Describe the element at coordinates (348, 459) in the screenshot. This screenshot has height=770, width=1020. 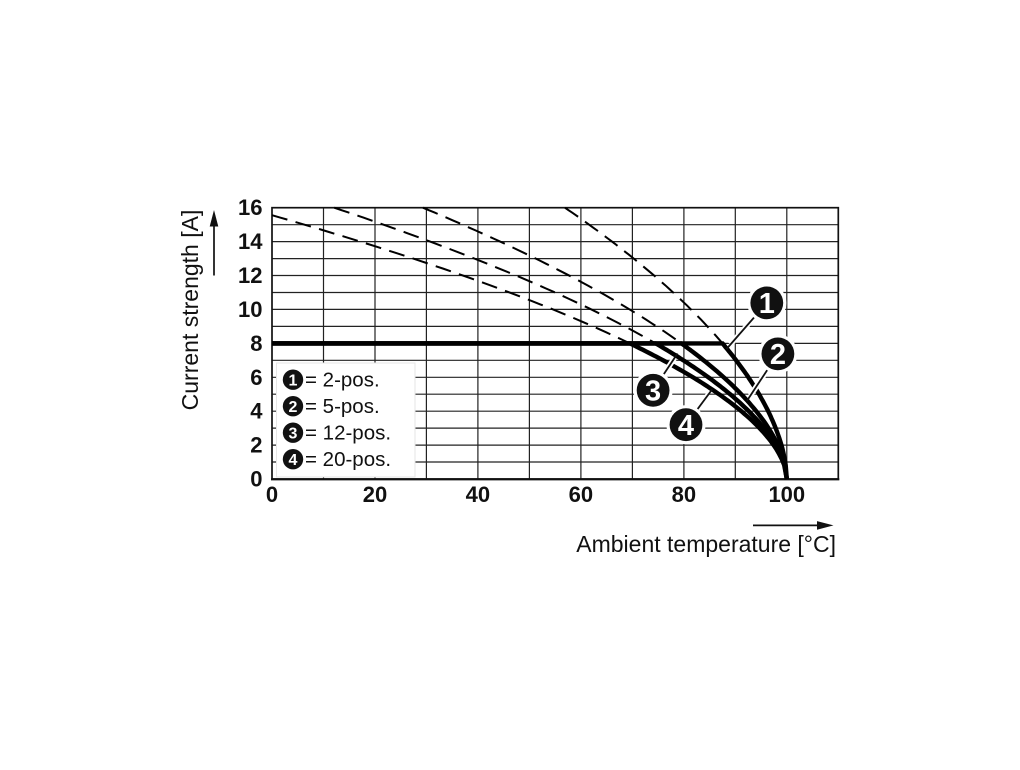
I see `svg-text: = 20-pos.` at that location.